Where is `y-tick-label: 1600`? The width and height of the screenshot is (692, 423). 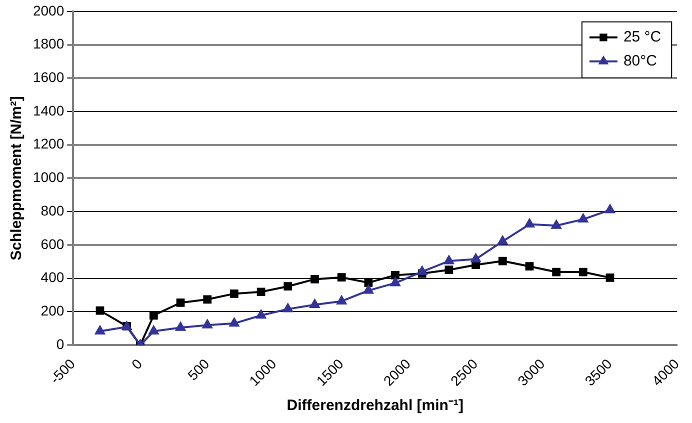
y-tick-label: 1600 is located at coordinates (48, 77).